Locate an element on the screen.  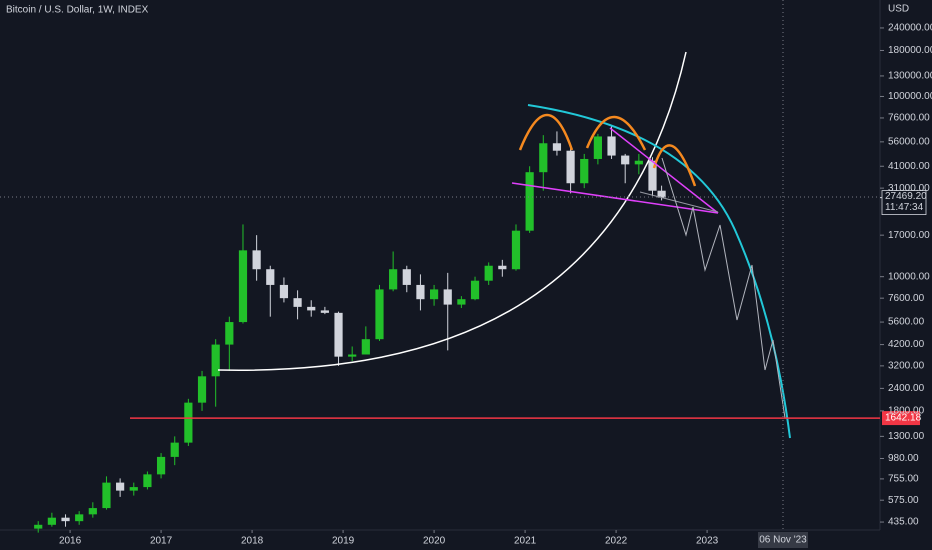
x-tick-label: 2016 is located at coordinates (70, 541).